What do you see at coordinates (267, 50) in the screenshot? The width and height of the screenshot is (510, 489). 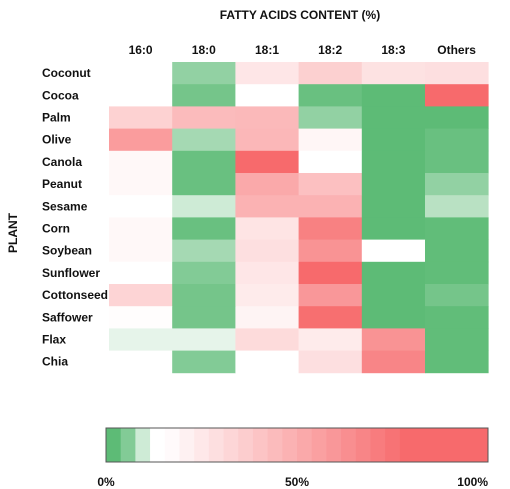 I see `column-header: 18:1` at bounding box center [267, 50].